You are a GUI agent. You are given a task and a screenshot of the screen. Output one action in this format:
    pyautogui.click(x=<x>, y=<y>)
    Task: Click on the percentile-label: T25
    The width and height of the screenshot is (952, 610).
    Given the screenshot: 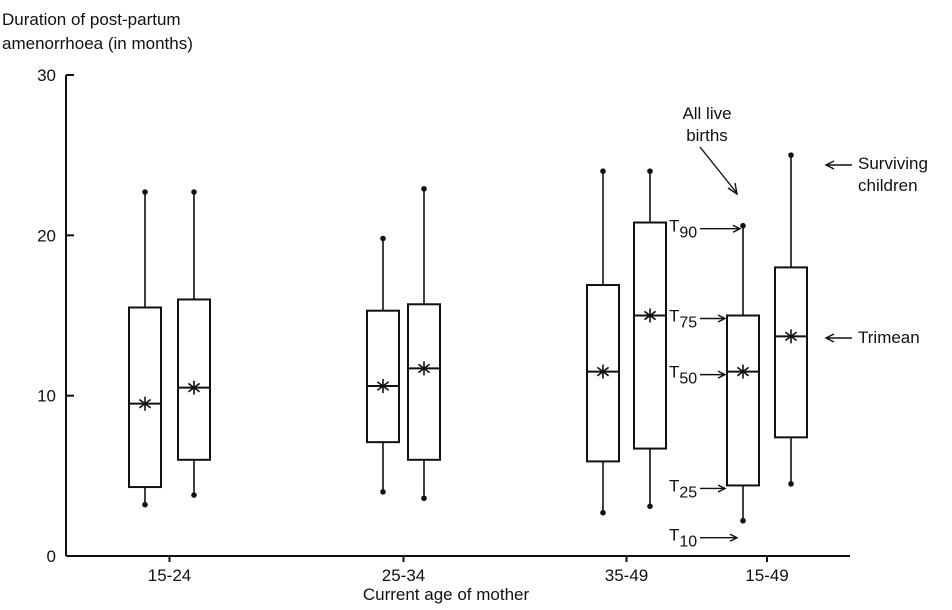 What is the action you would take?
    pyautogui.click(x=683, y=488)
    